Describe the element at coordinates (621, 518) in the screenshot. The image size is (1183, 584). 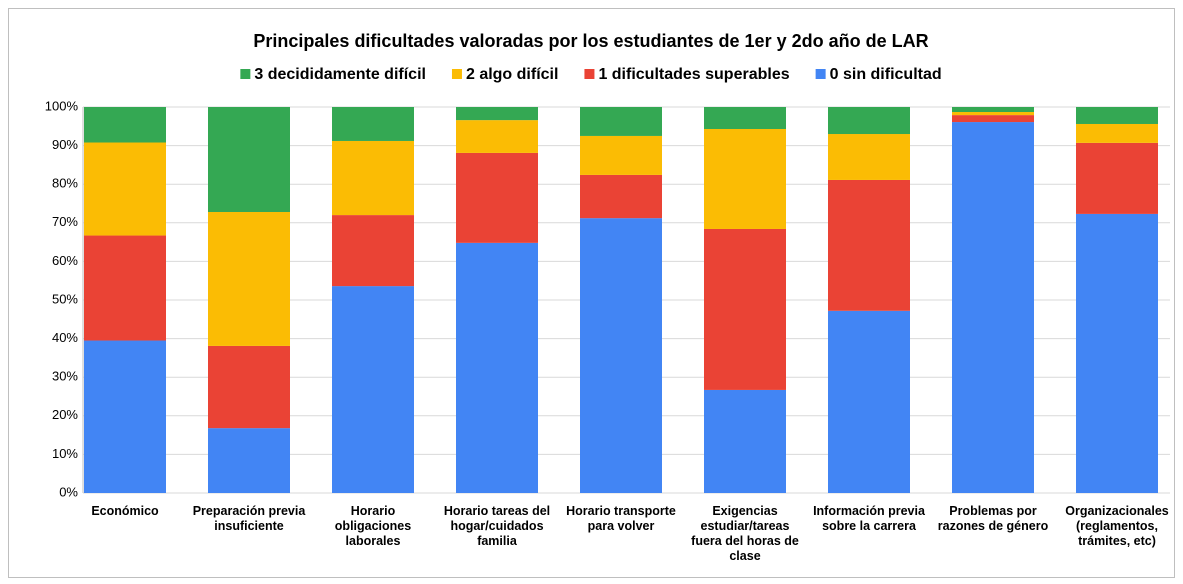
I see `x-tick-label: Horario transporte para volver` at that location.